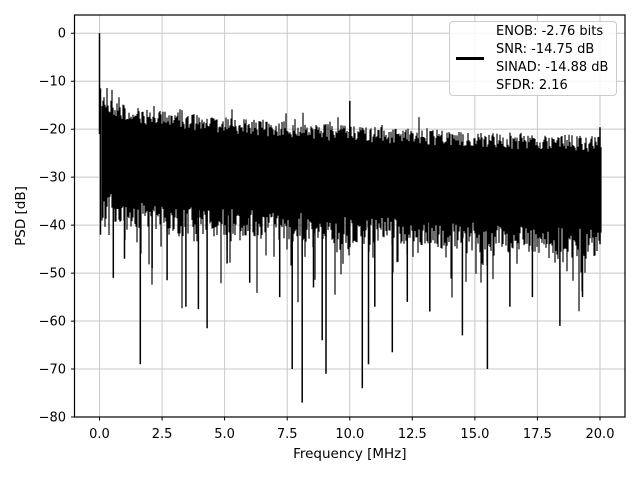 The image size is (640, 480). What do you see at coordinates (474, 434) in the screenshot?
I see `x-tick-label: 15.0` at bounding box center [474, 434].